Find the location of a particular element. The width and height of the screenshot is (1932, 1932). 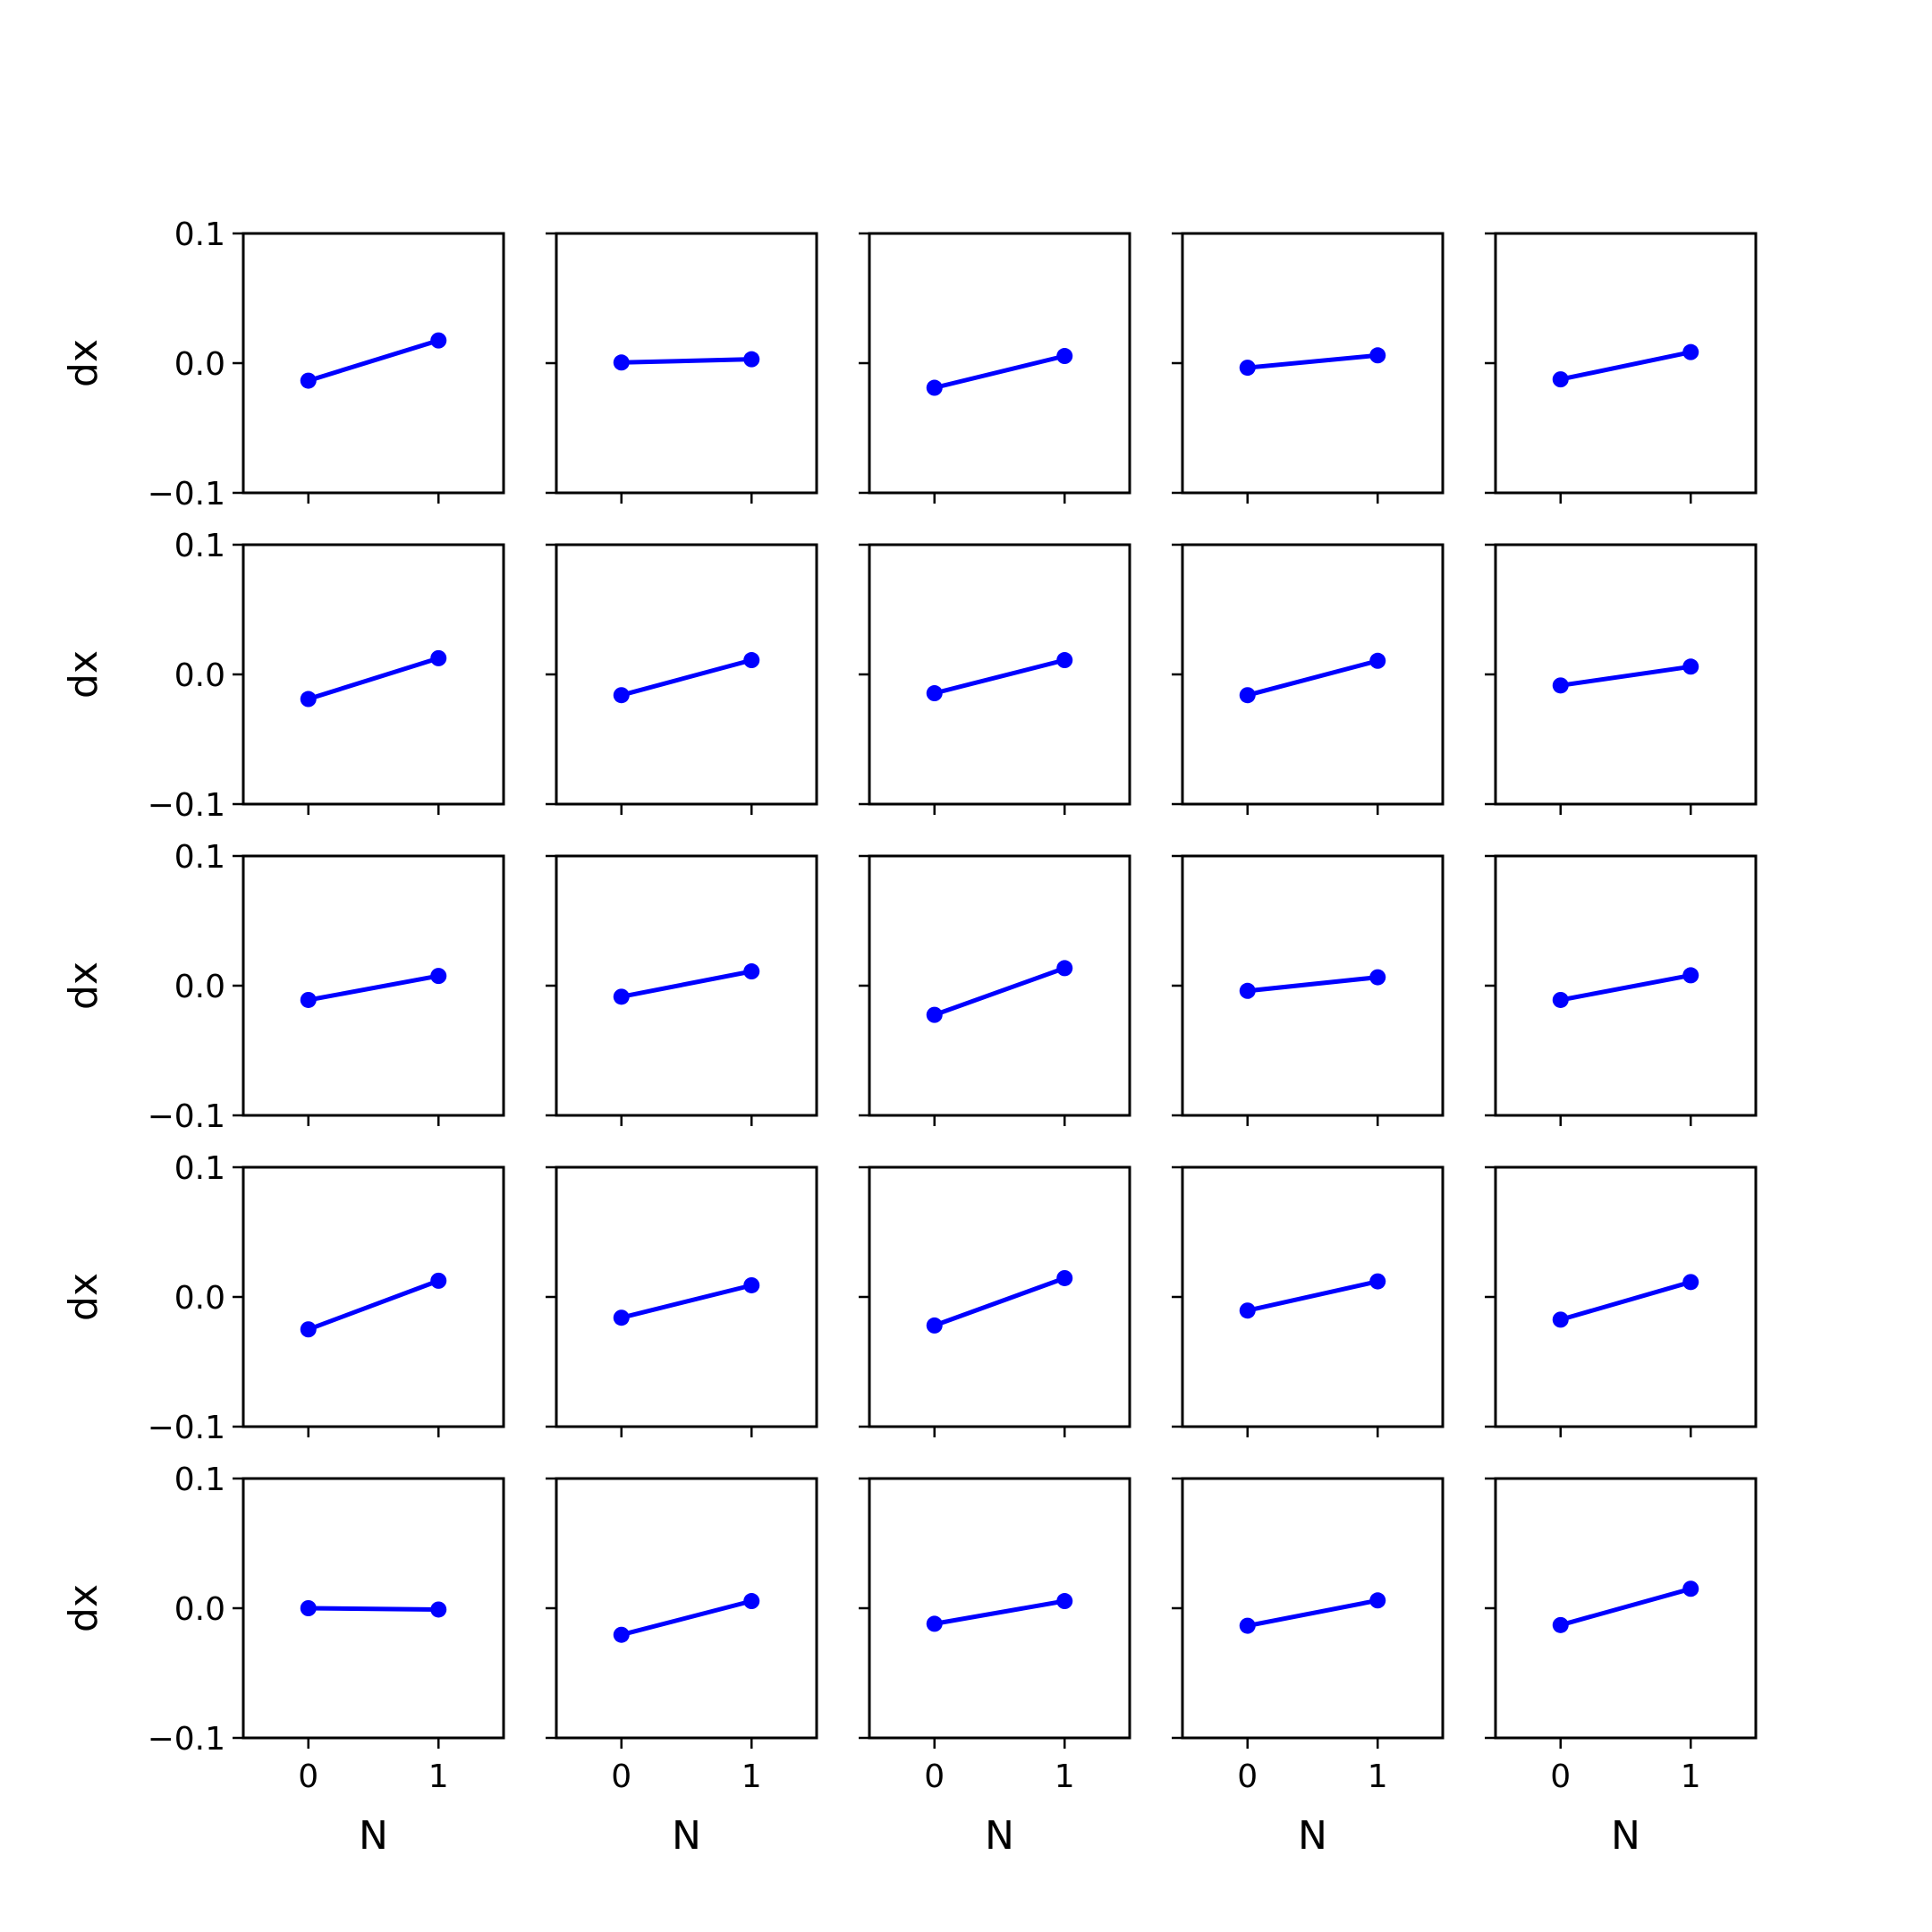

y-tick-label: −0.1 is located at coordinates (186, 1116).